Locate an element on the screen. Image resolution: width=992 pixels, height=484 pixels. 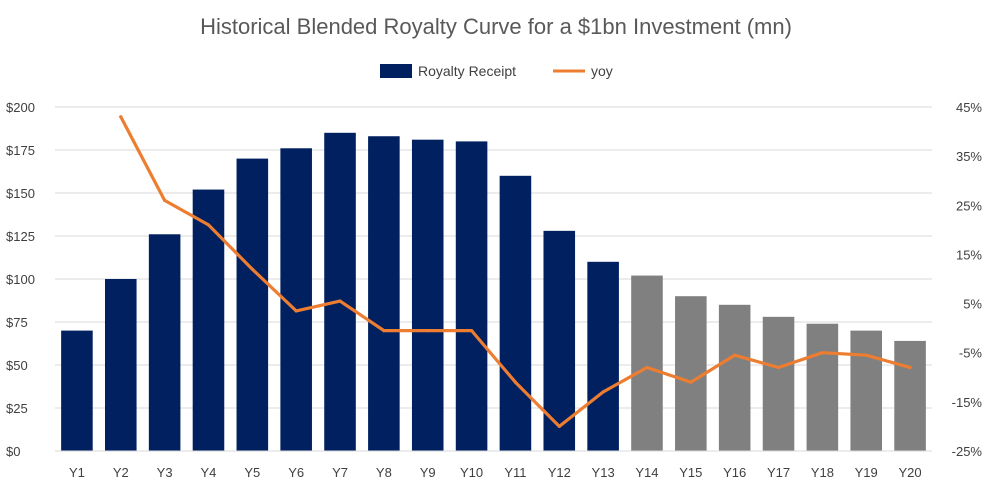
left-tick-label: $100 is located at coordinates (20, 279).